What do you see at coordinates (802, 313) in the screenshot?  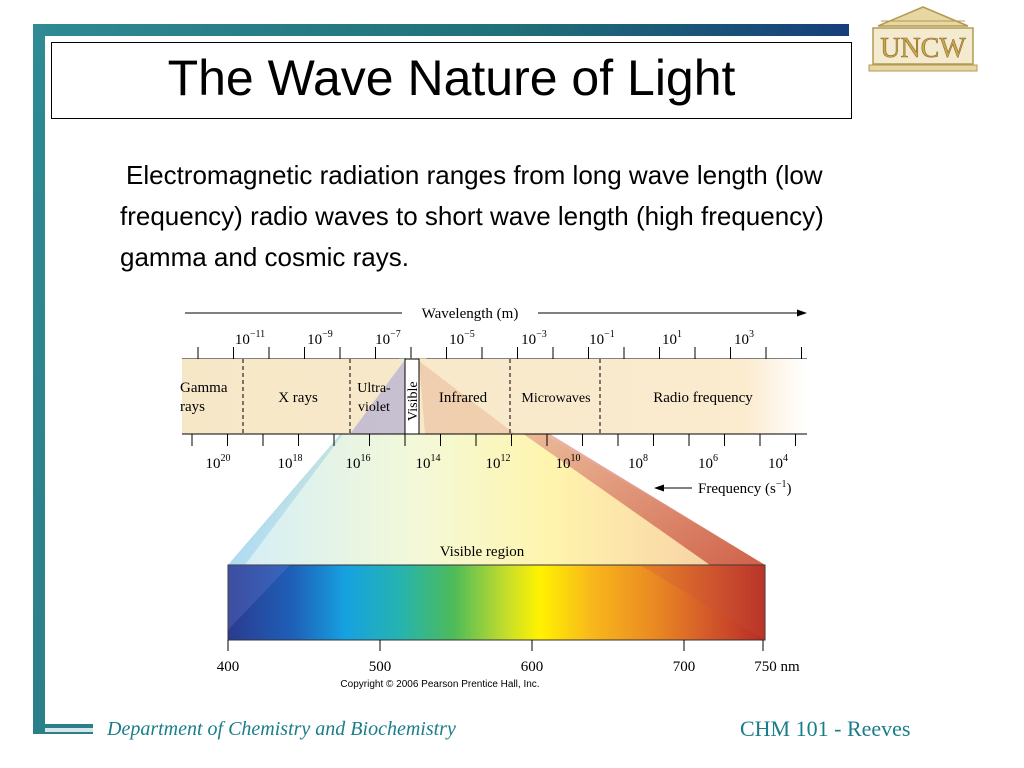 I see `wavelength-arrowhead` at bounding box center [802, 313].